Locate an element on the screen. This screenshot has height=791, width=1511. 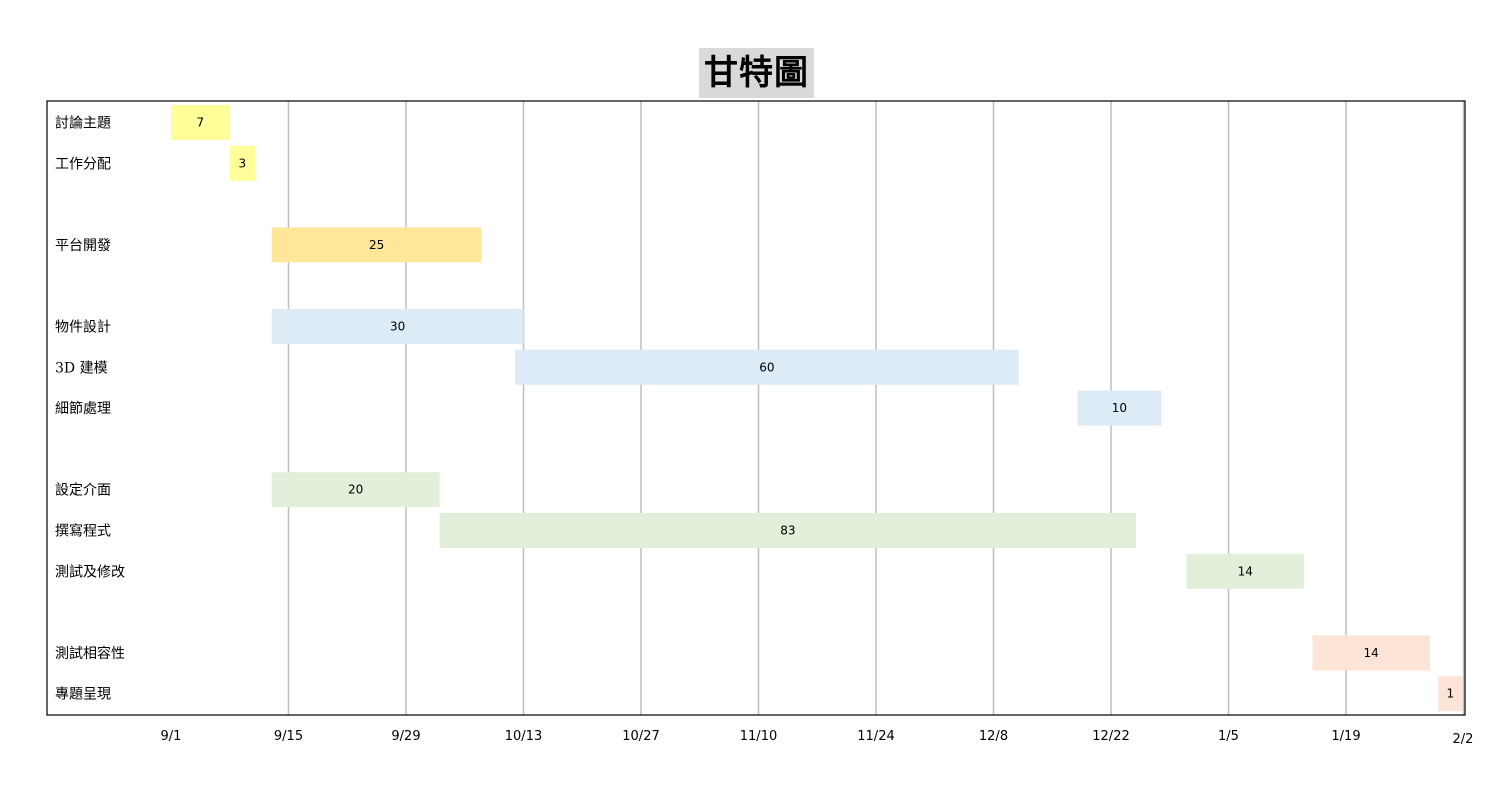
task-duration-label: 3 is located at coordinates (243, 163).